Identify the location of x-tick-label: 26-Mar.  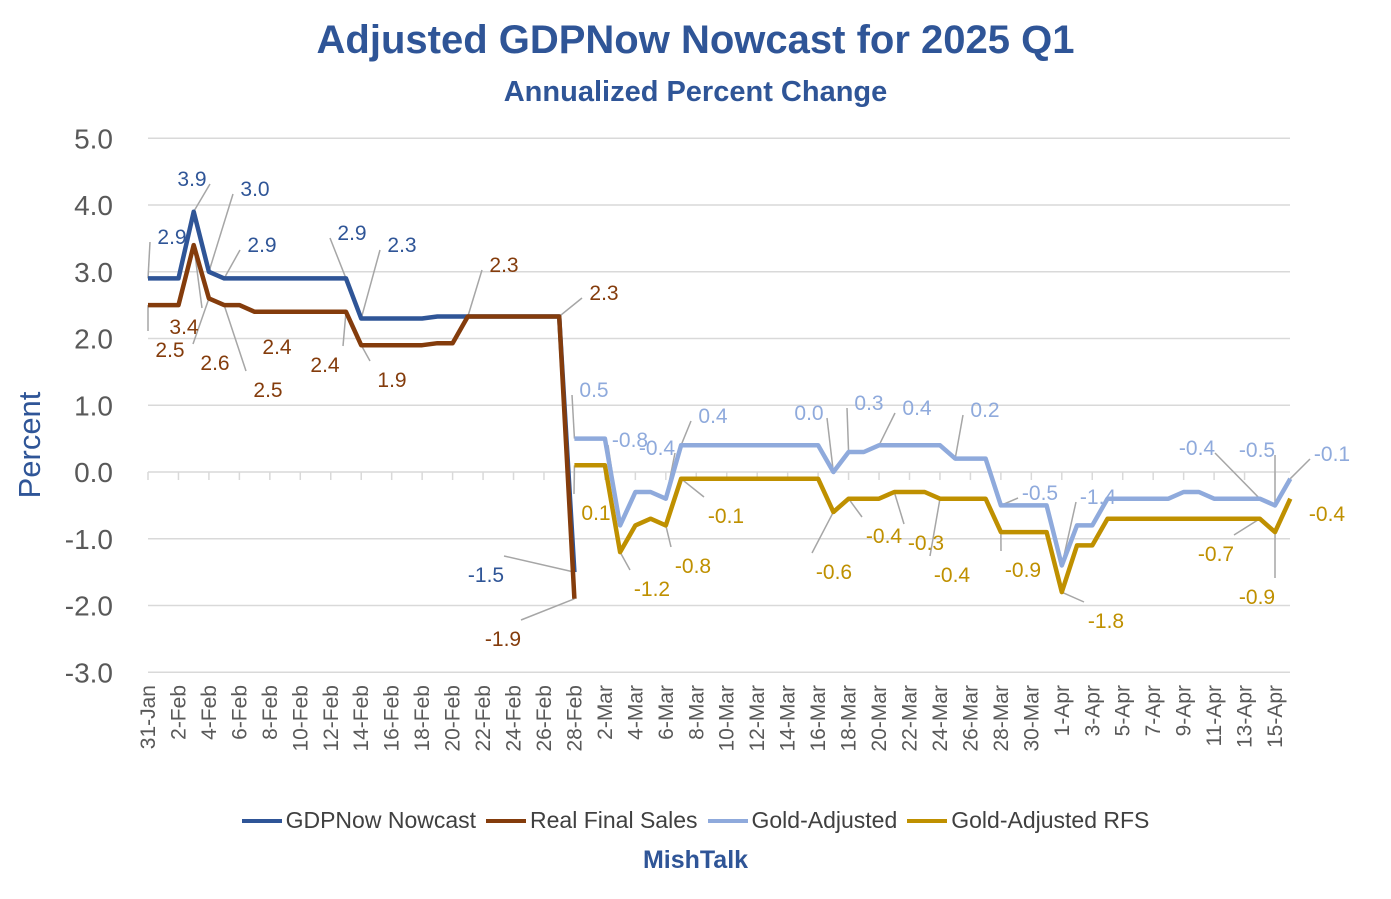
(970, 718).